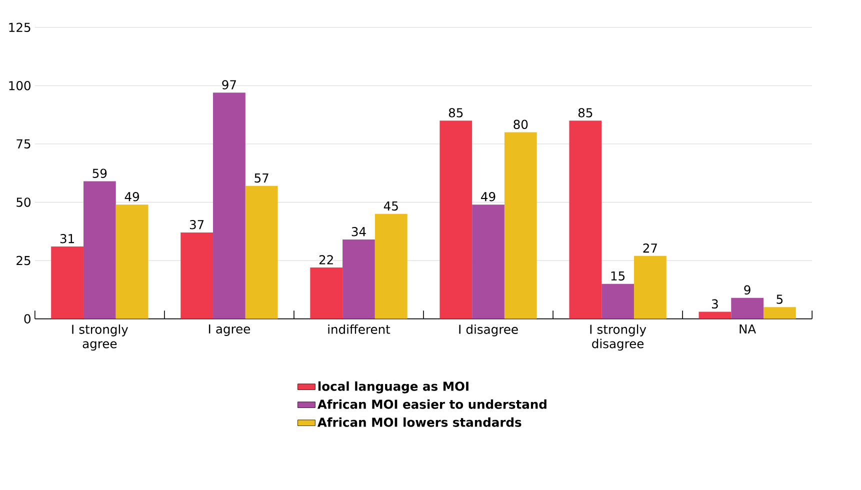 This screenshot has width=861, height=490. What do you see at coordinates (23, 143) in the screenshot?
I see `y-tick-label: 75` at bounding box center [23, 143].